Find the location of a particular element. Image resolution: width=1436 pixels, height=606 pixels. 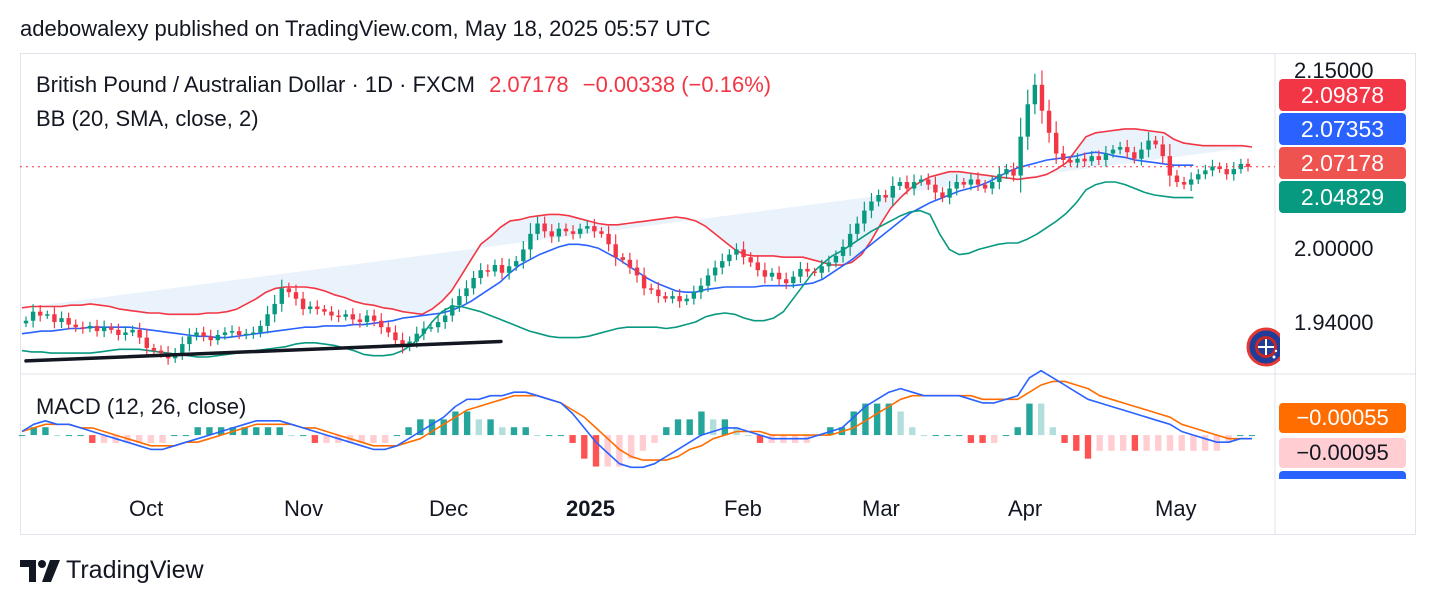

last-price: 2.07178 is located at coordinates (529, 84).